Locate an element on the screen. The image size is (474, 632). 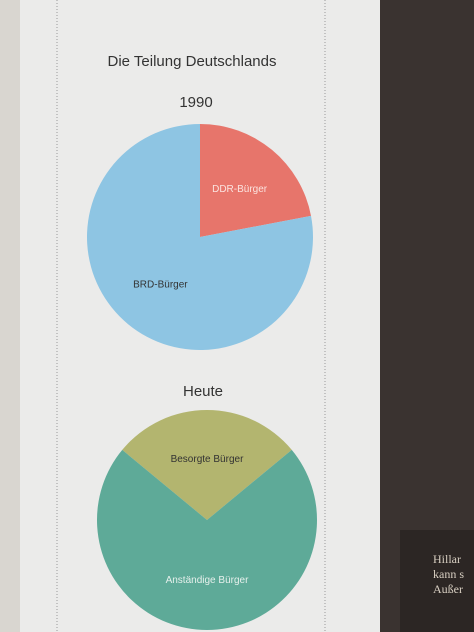
side-text: Außer is located at coordinates (448, 589).